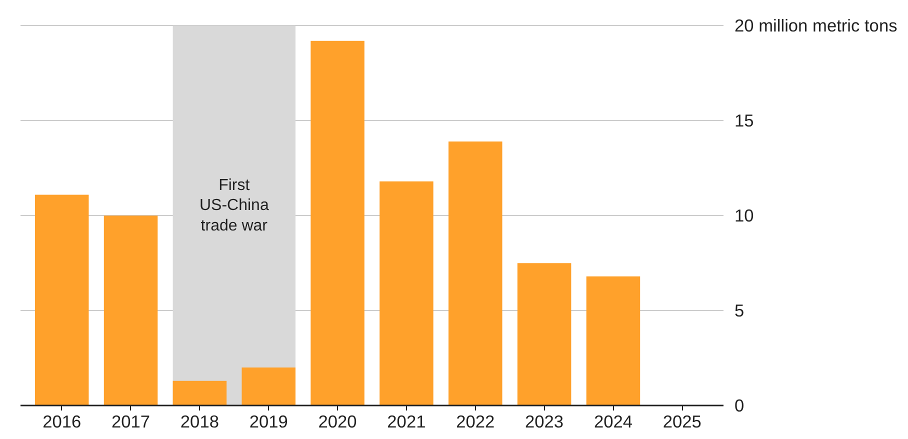 This screenshot has height=439, width=908. What do you see at coordinates (816, 26) in the screenshot?
I see `y-tick-label: 20 million metric tons` at bounding box center [816, 26].